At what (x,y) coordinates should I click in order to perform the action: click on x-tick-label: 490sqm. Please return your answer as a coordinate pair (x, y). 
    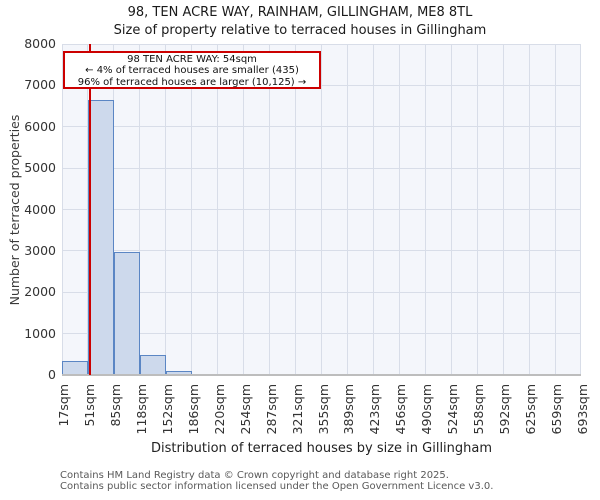
    Looking at the image, I should click on (427, 409).